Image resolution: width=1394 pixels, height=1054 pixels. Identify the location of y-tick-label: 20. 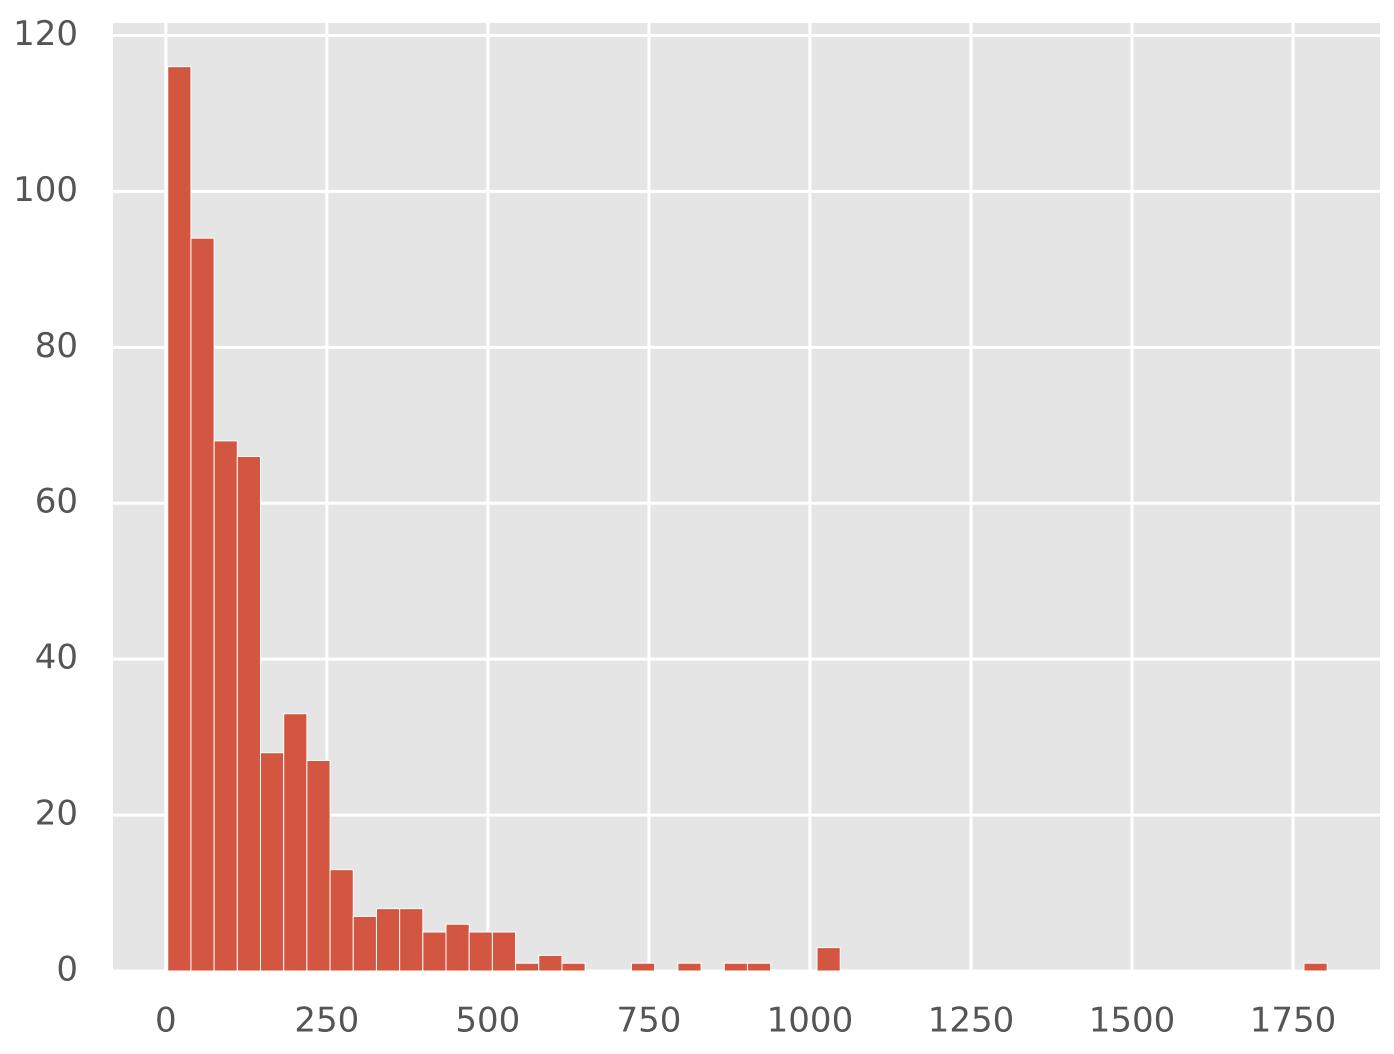
(56, 814).